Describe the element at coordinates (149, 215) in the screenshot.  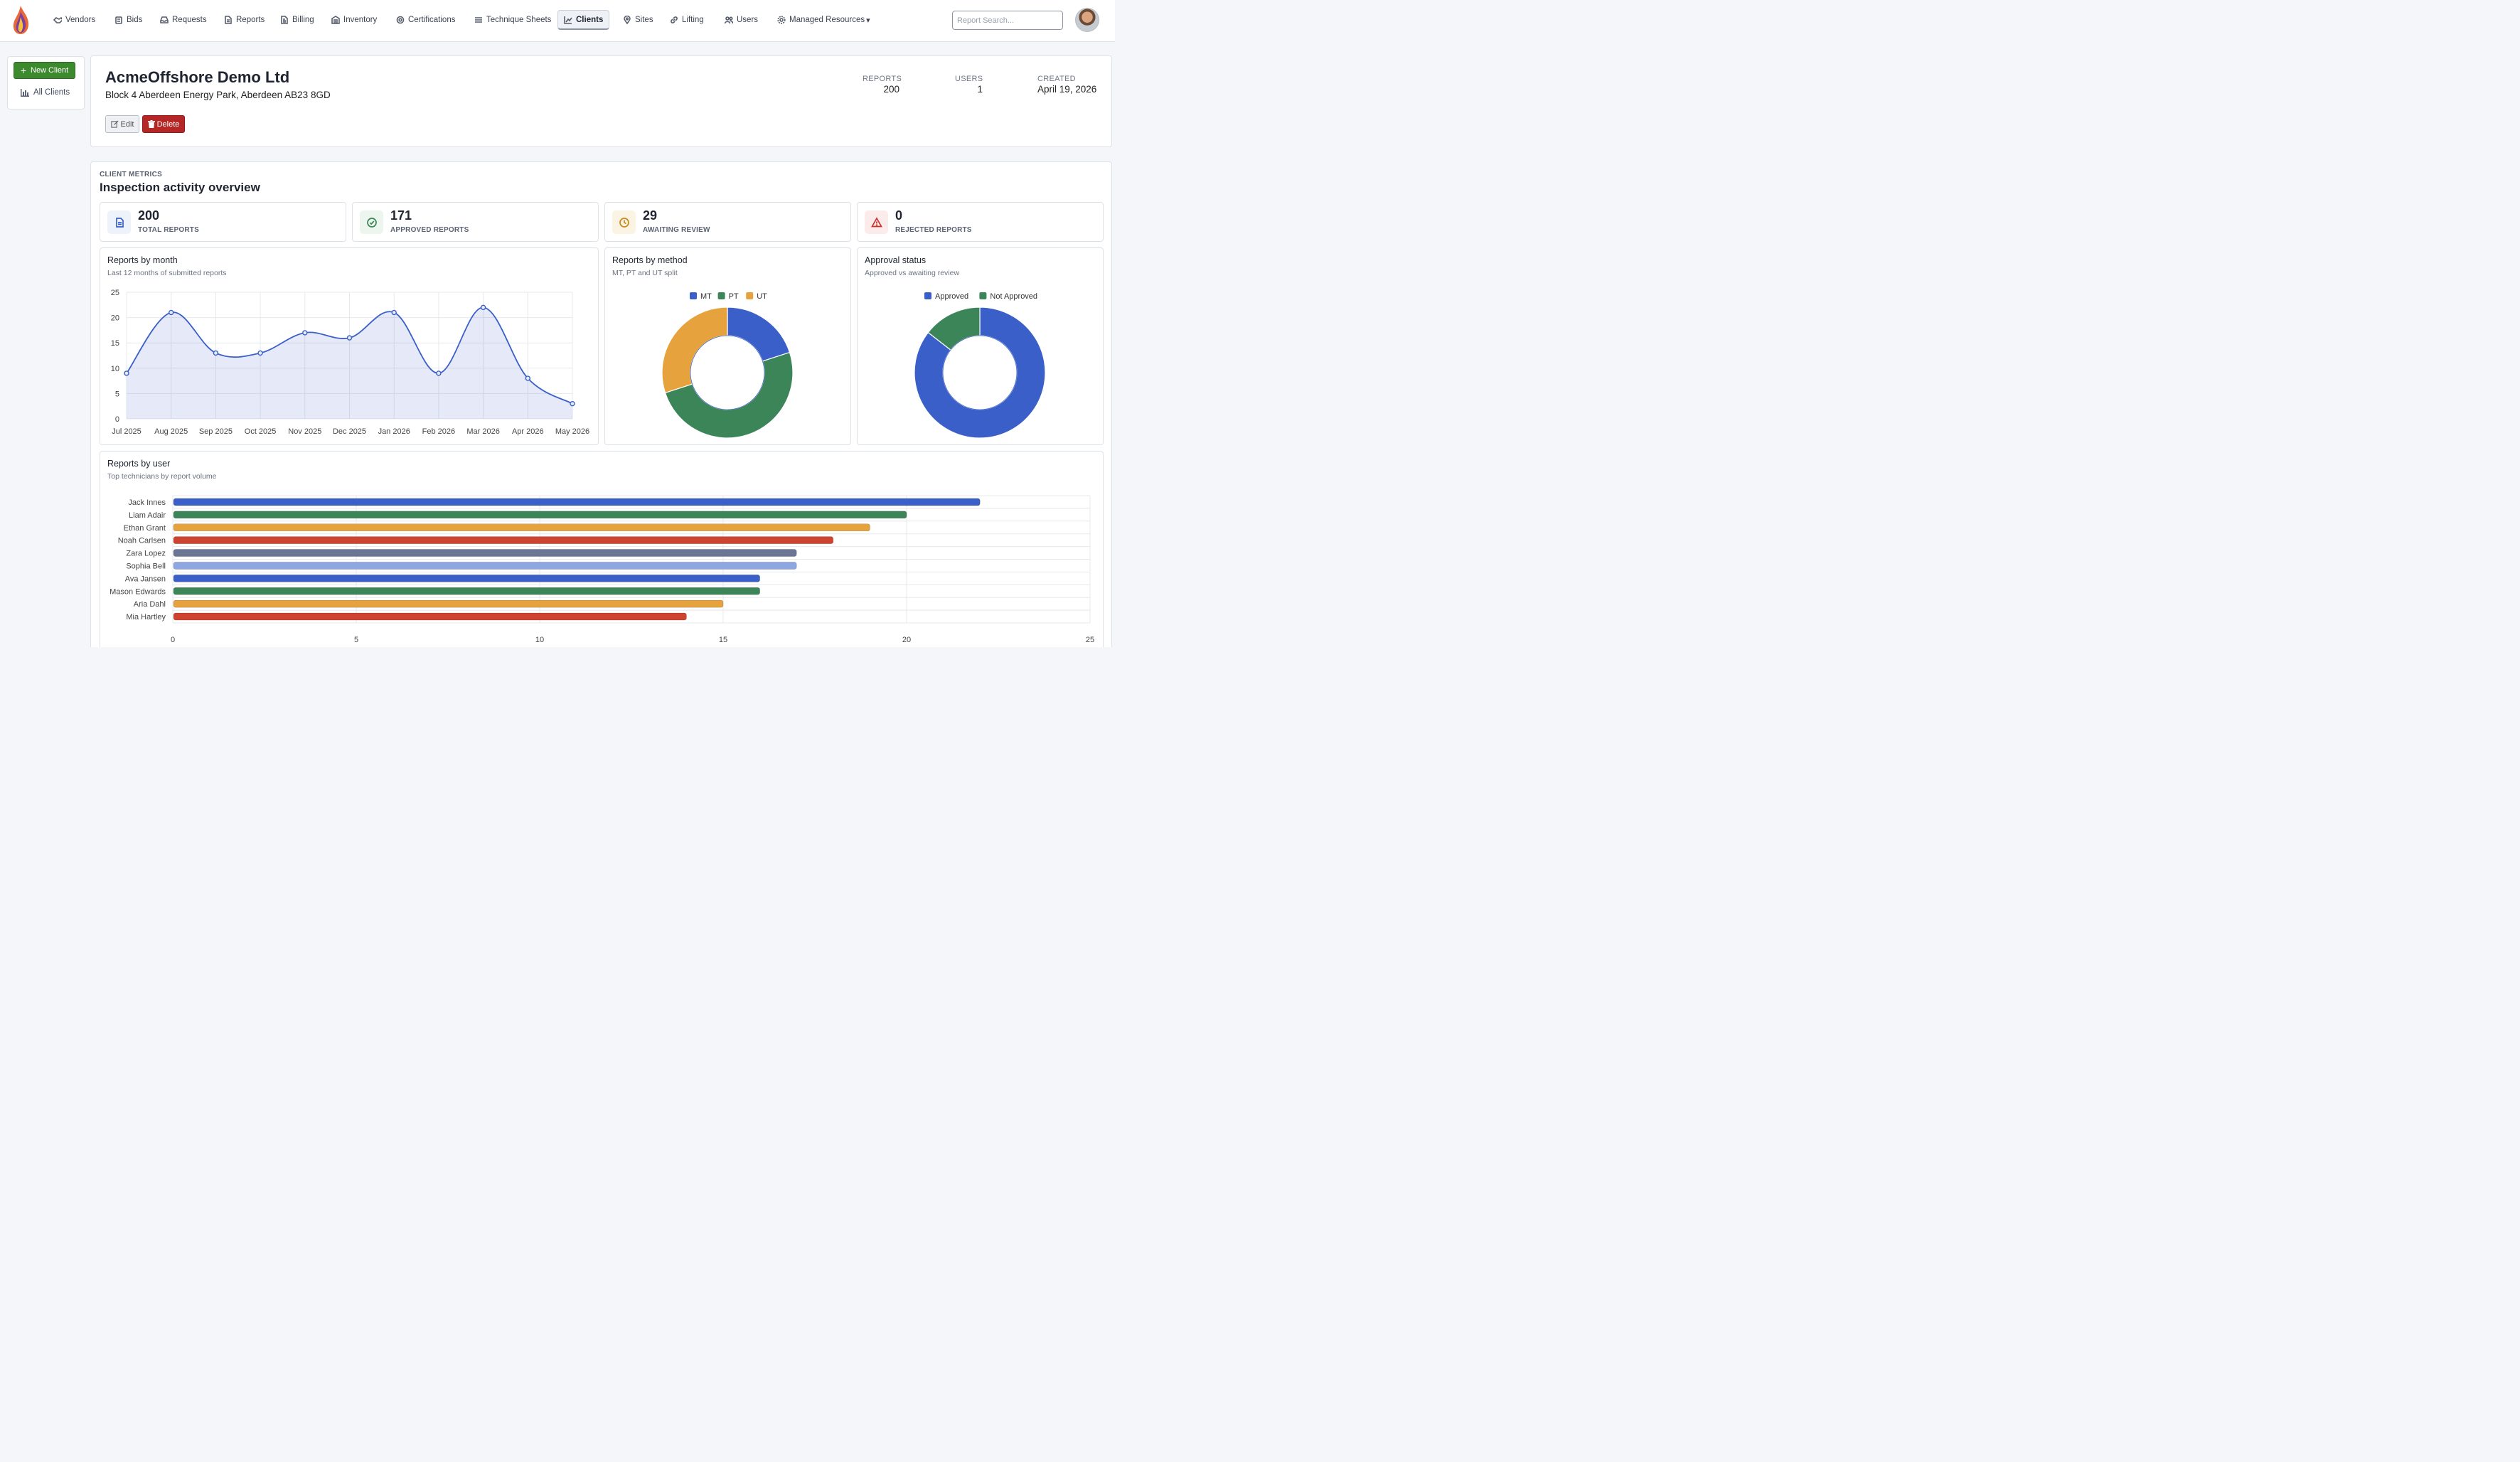
I see `kpi-value: 200` at that location.